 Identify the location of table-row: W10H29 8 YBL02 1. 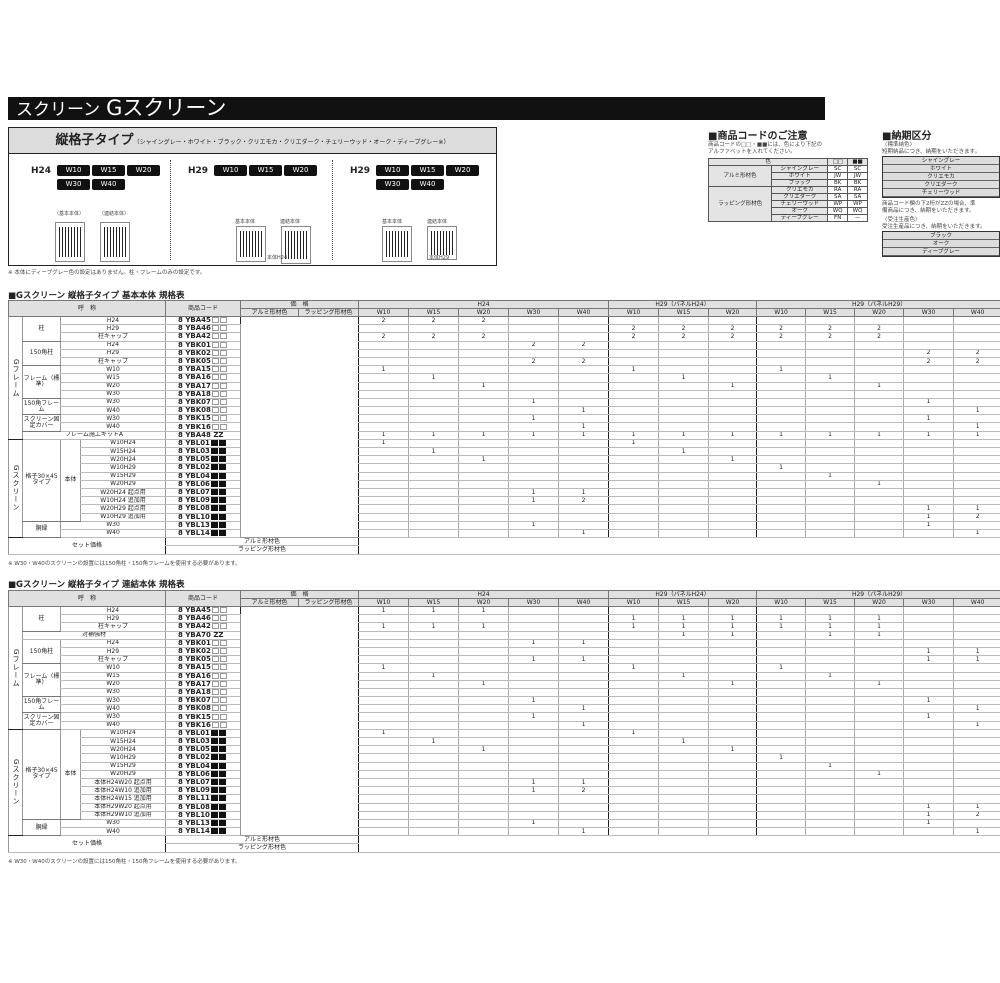
(504, 468).